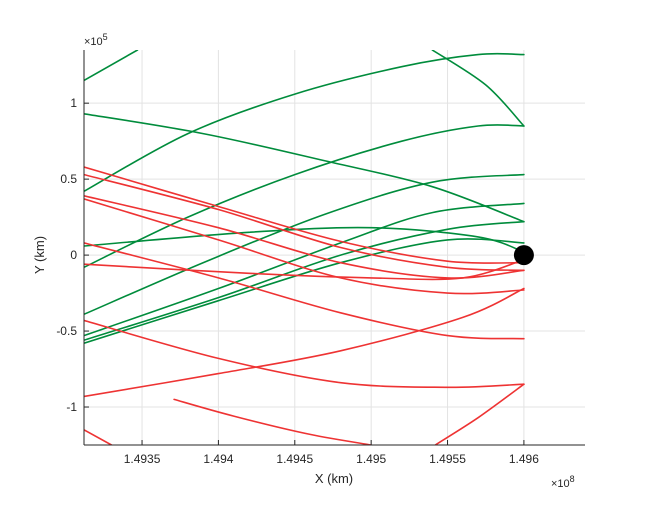  What do you see at coordinates (68, 179) in the screenshot?
I see `y-tick-label: 0.5` at bounding box center [68, 179].